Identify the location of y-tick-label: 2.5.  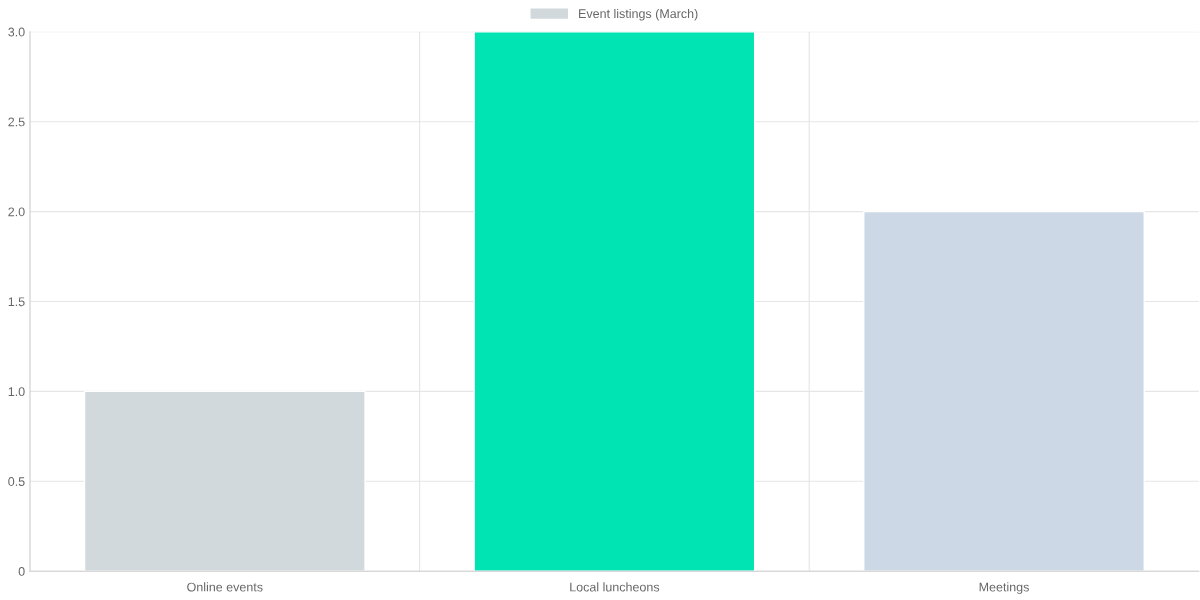
(16, 122).